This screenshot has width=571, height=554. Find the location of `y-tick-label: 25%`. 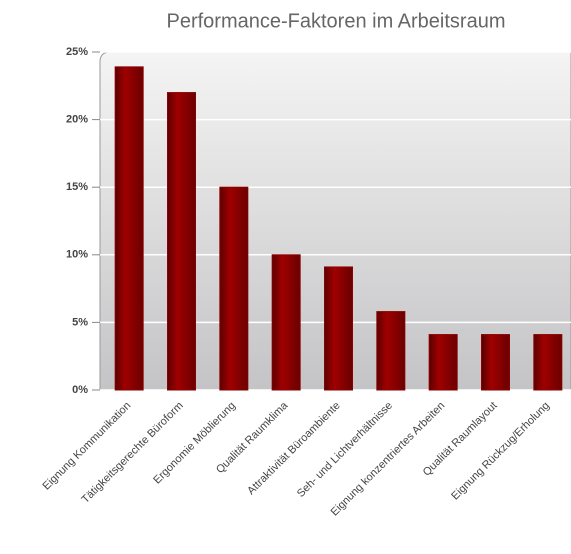

y-tick-label: 25% is located at coordinates (77, 52).